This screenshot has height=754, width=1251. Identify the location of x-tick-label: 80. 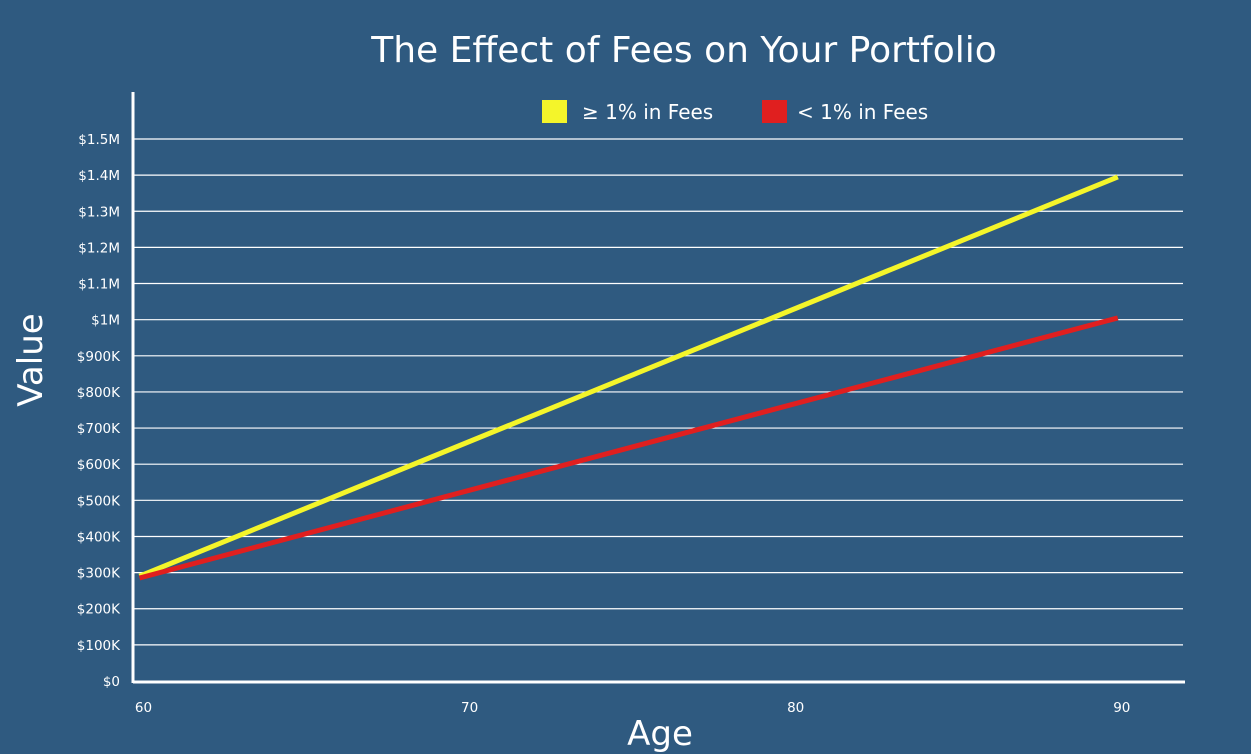
(795, 708).